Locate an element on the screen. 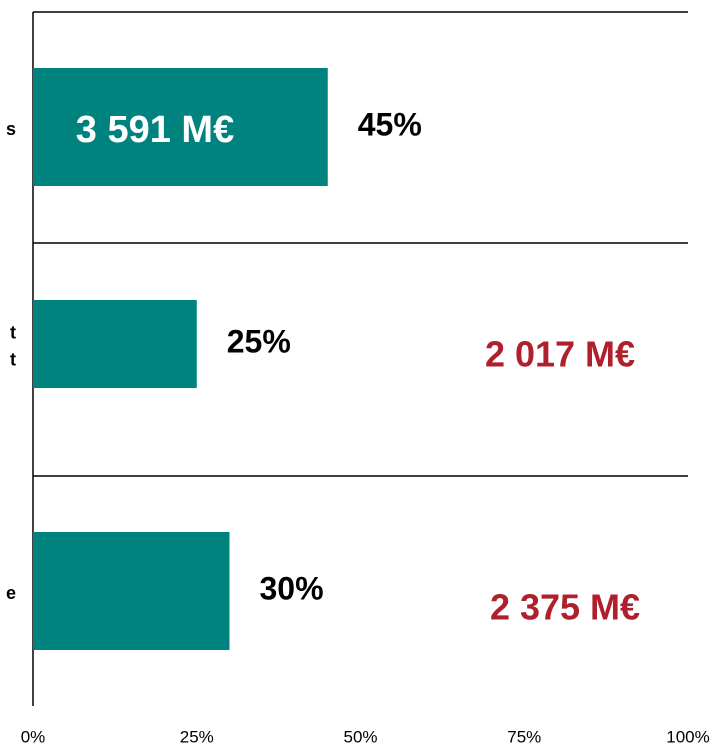 This screenshot has width=720, height=749. amount-annotation: 2 375 M€ is located at coordinates (565, 607).